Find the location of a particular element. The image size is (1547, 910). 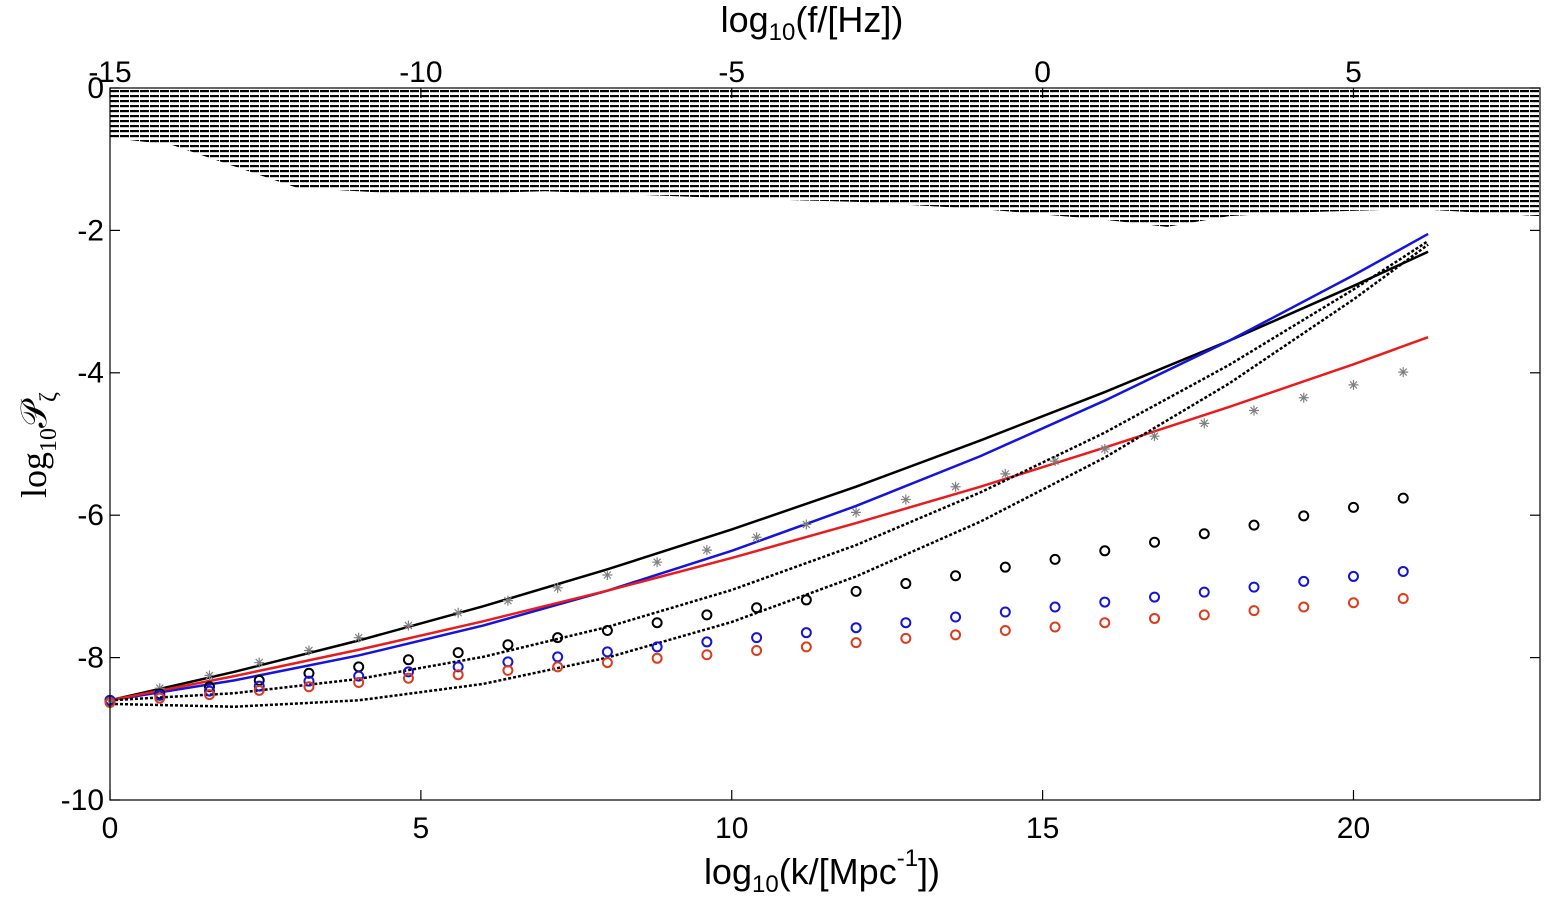

x2-label-part: log is located at coordinates (745, 20).